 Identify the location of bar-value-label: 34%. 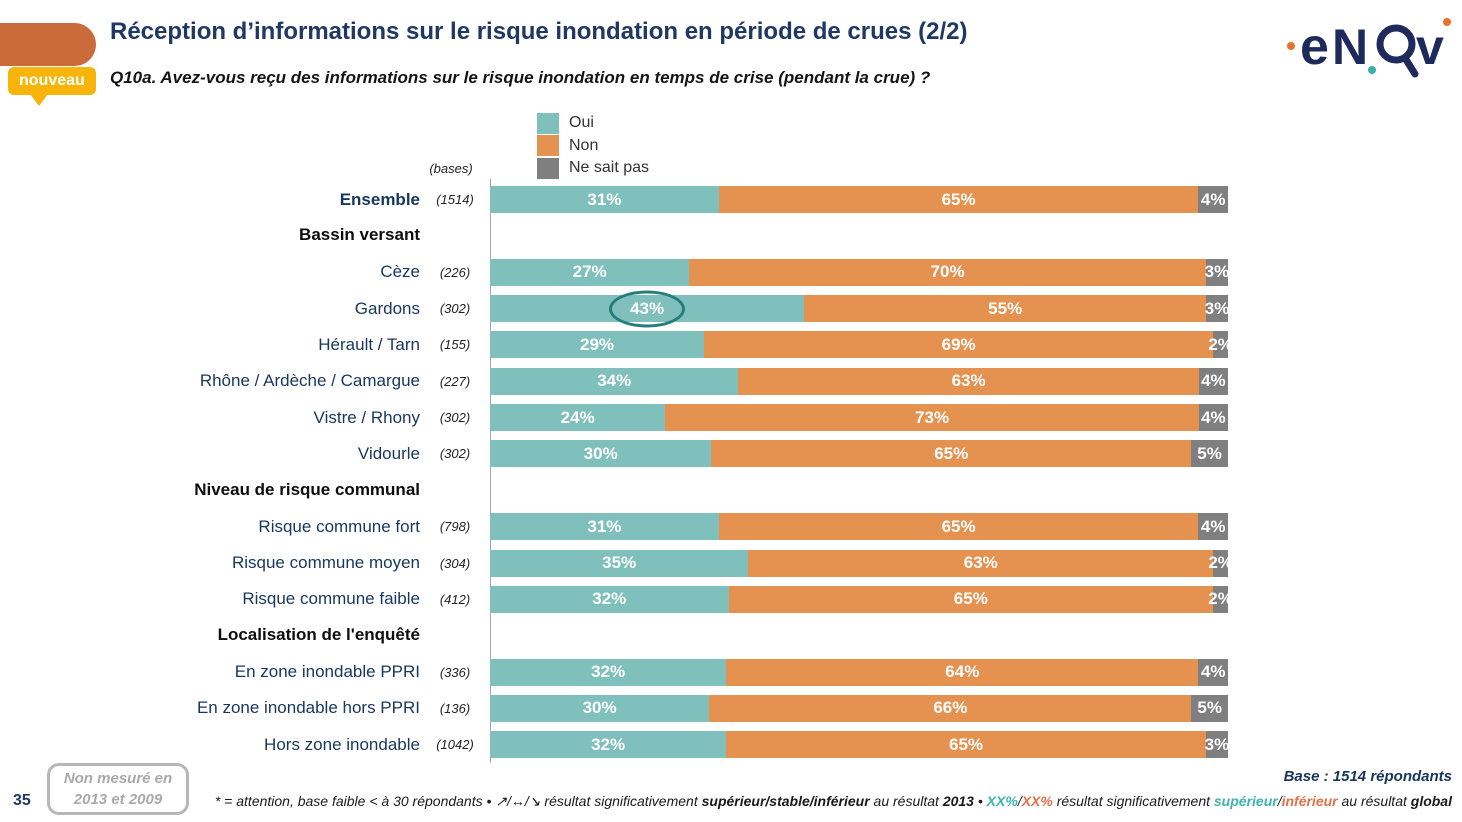
(614, 381).